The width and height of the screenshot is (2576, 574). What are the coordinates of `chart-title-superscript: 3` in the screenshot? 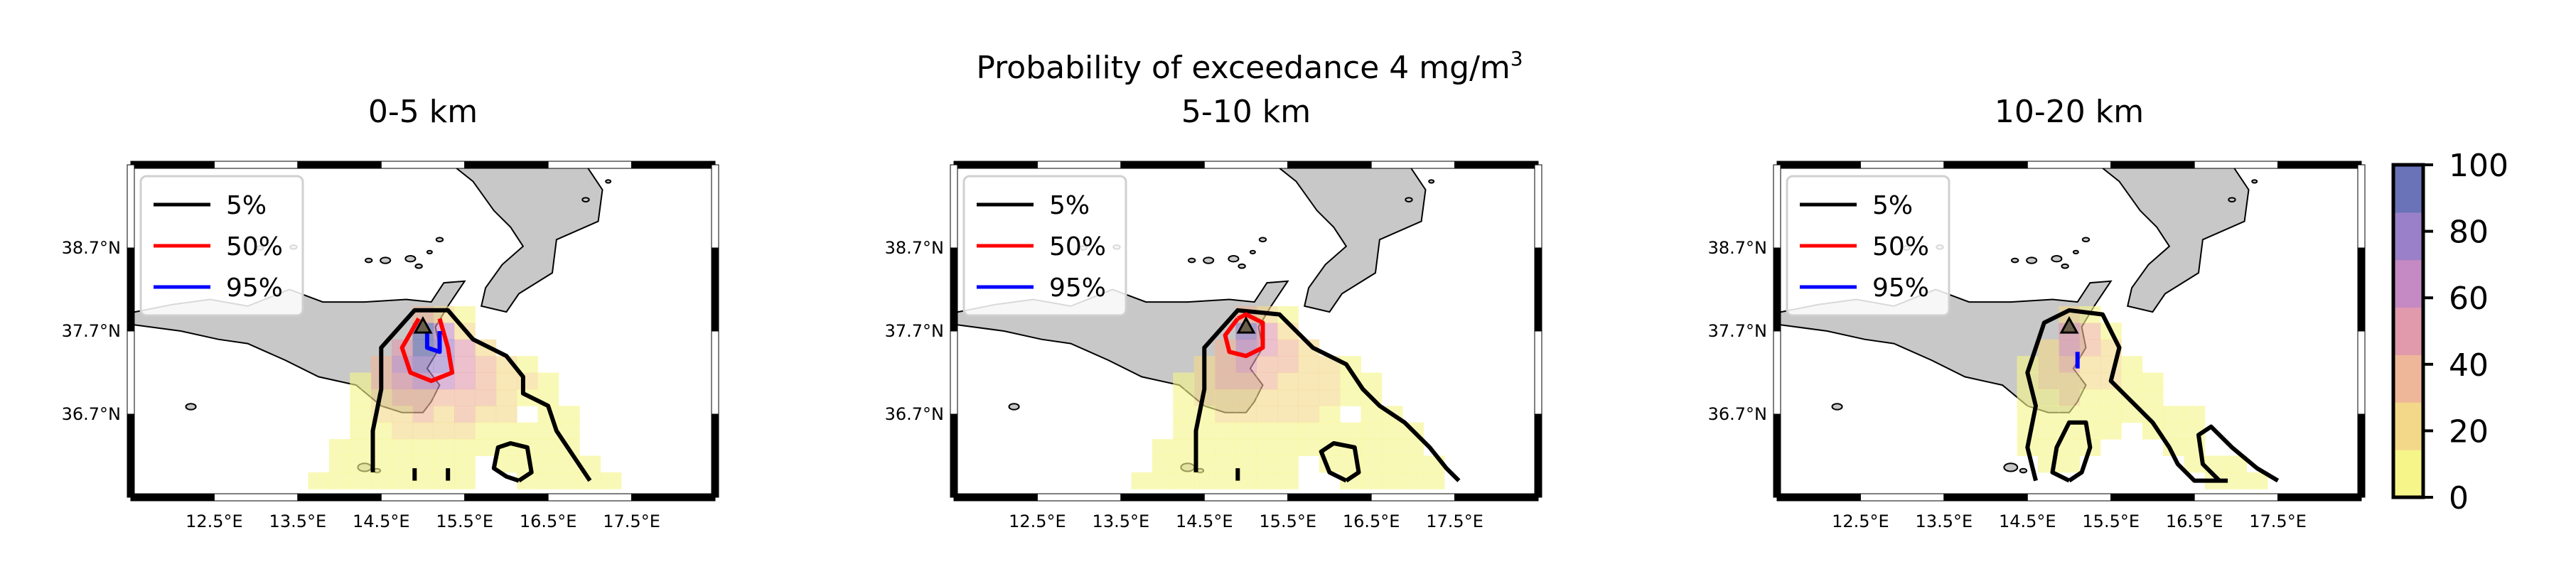 It's located at (1516, 58).